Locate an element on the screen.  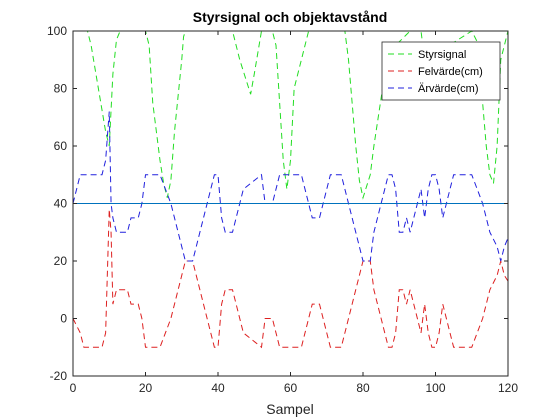
y-tick-label: 40 is located at coordinates (61, 204).